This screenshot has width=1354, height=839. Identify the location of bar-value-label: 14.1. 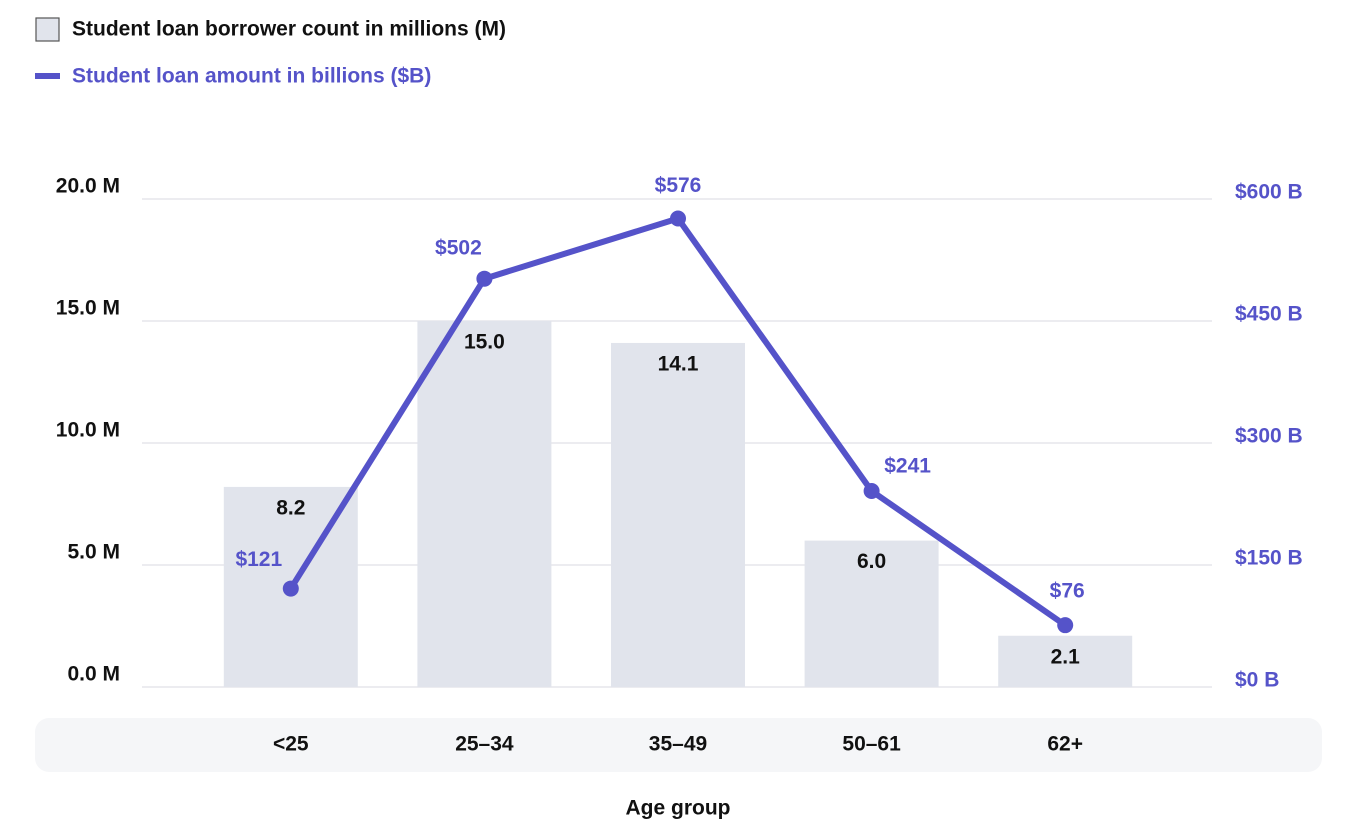
(678, 364).